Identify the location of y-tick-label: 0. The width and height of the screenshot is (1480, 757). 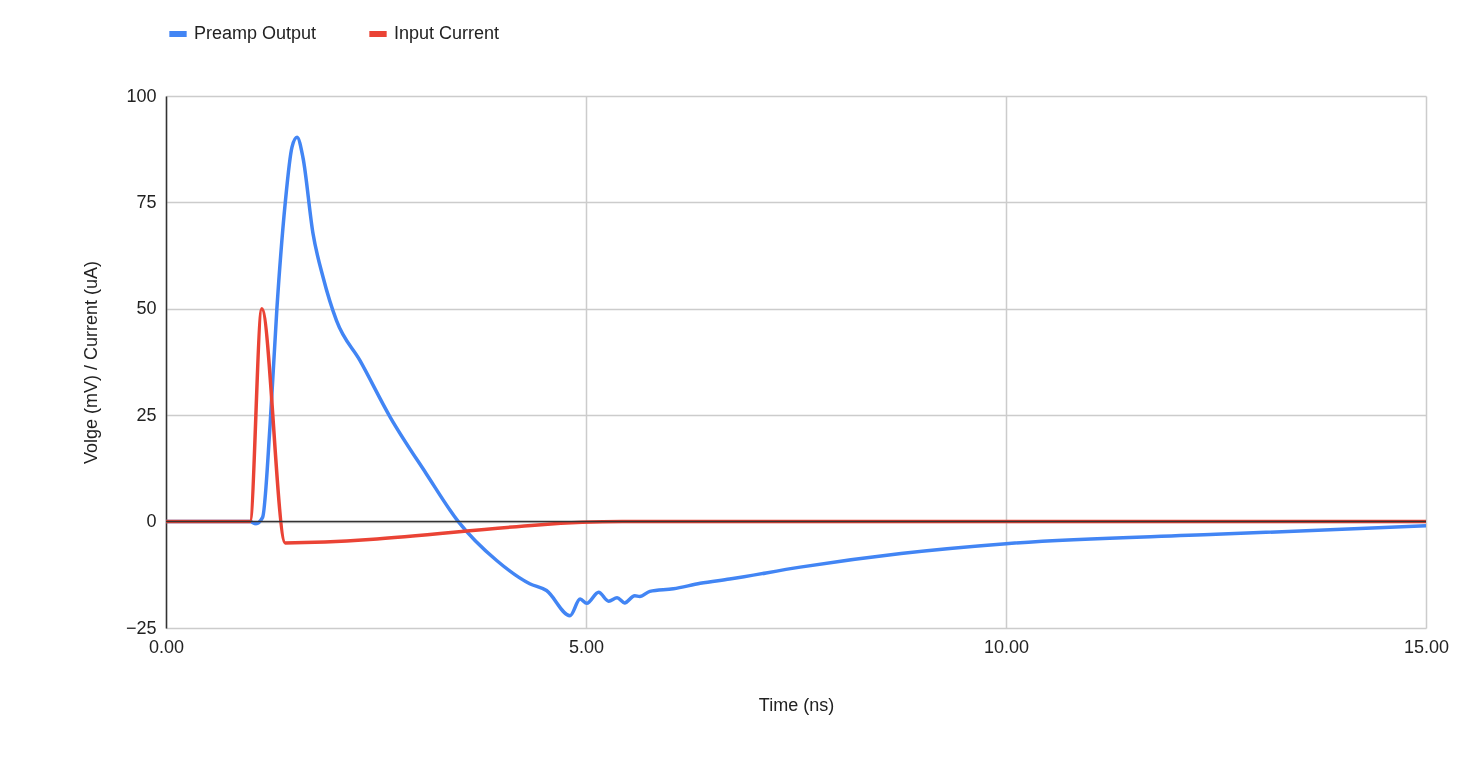
(151, 521).